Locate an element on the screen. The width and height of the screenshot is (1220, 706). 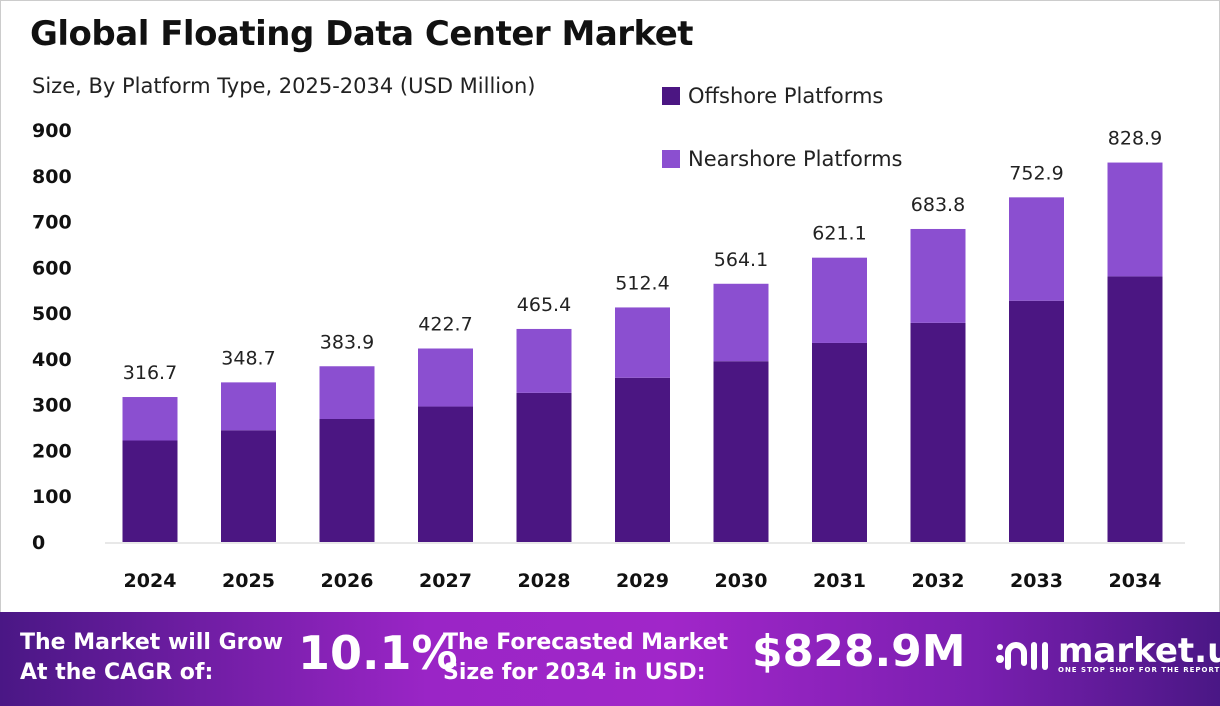
market-us-logo: market.us ONE STOP SHOP FOR THE REPORTS is located at coordinates (1107, 652).